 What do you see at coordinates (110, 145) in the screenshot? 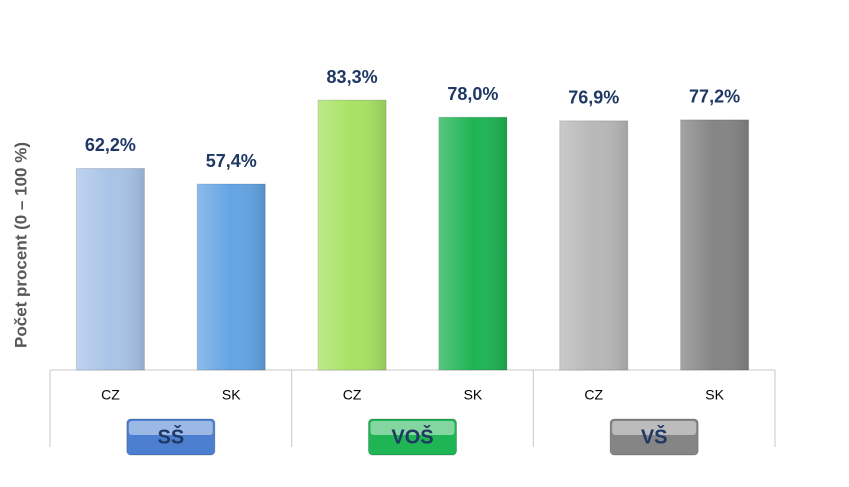
I see `value-label: 62,2%` at bounding box center [110, 145].